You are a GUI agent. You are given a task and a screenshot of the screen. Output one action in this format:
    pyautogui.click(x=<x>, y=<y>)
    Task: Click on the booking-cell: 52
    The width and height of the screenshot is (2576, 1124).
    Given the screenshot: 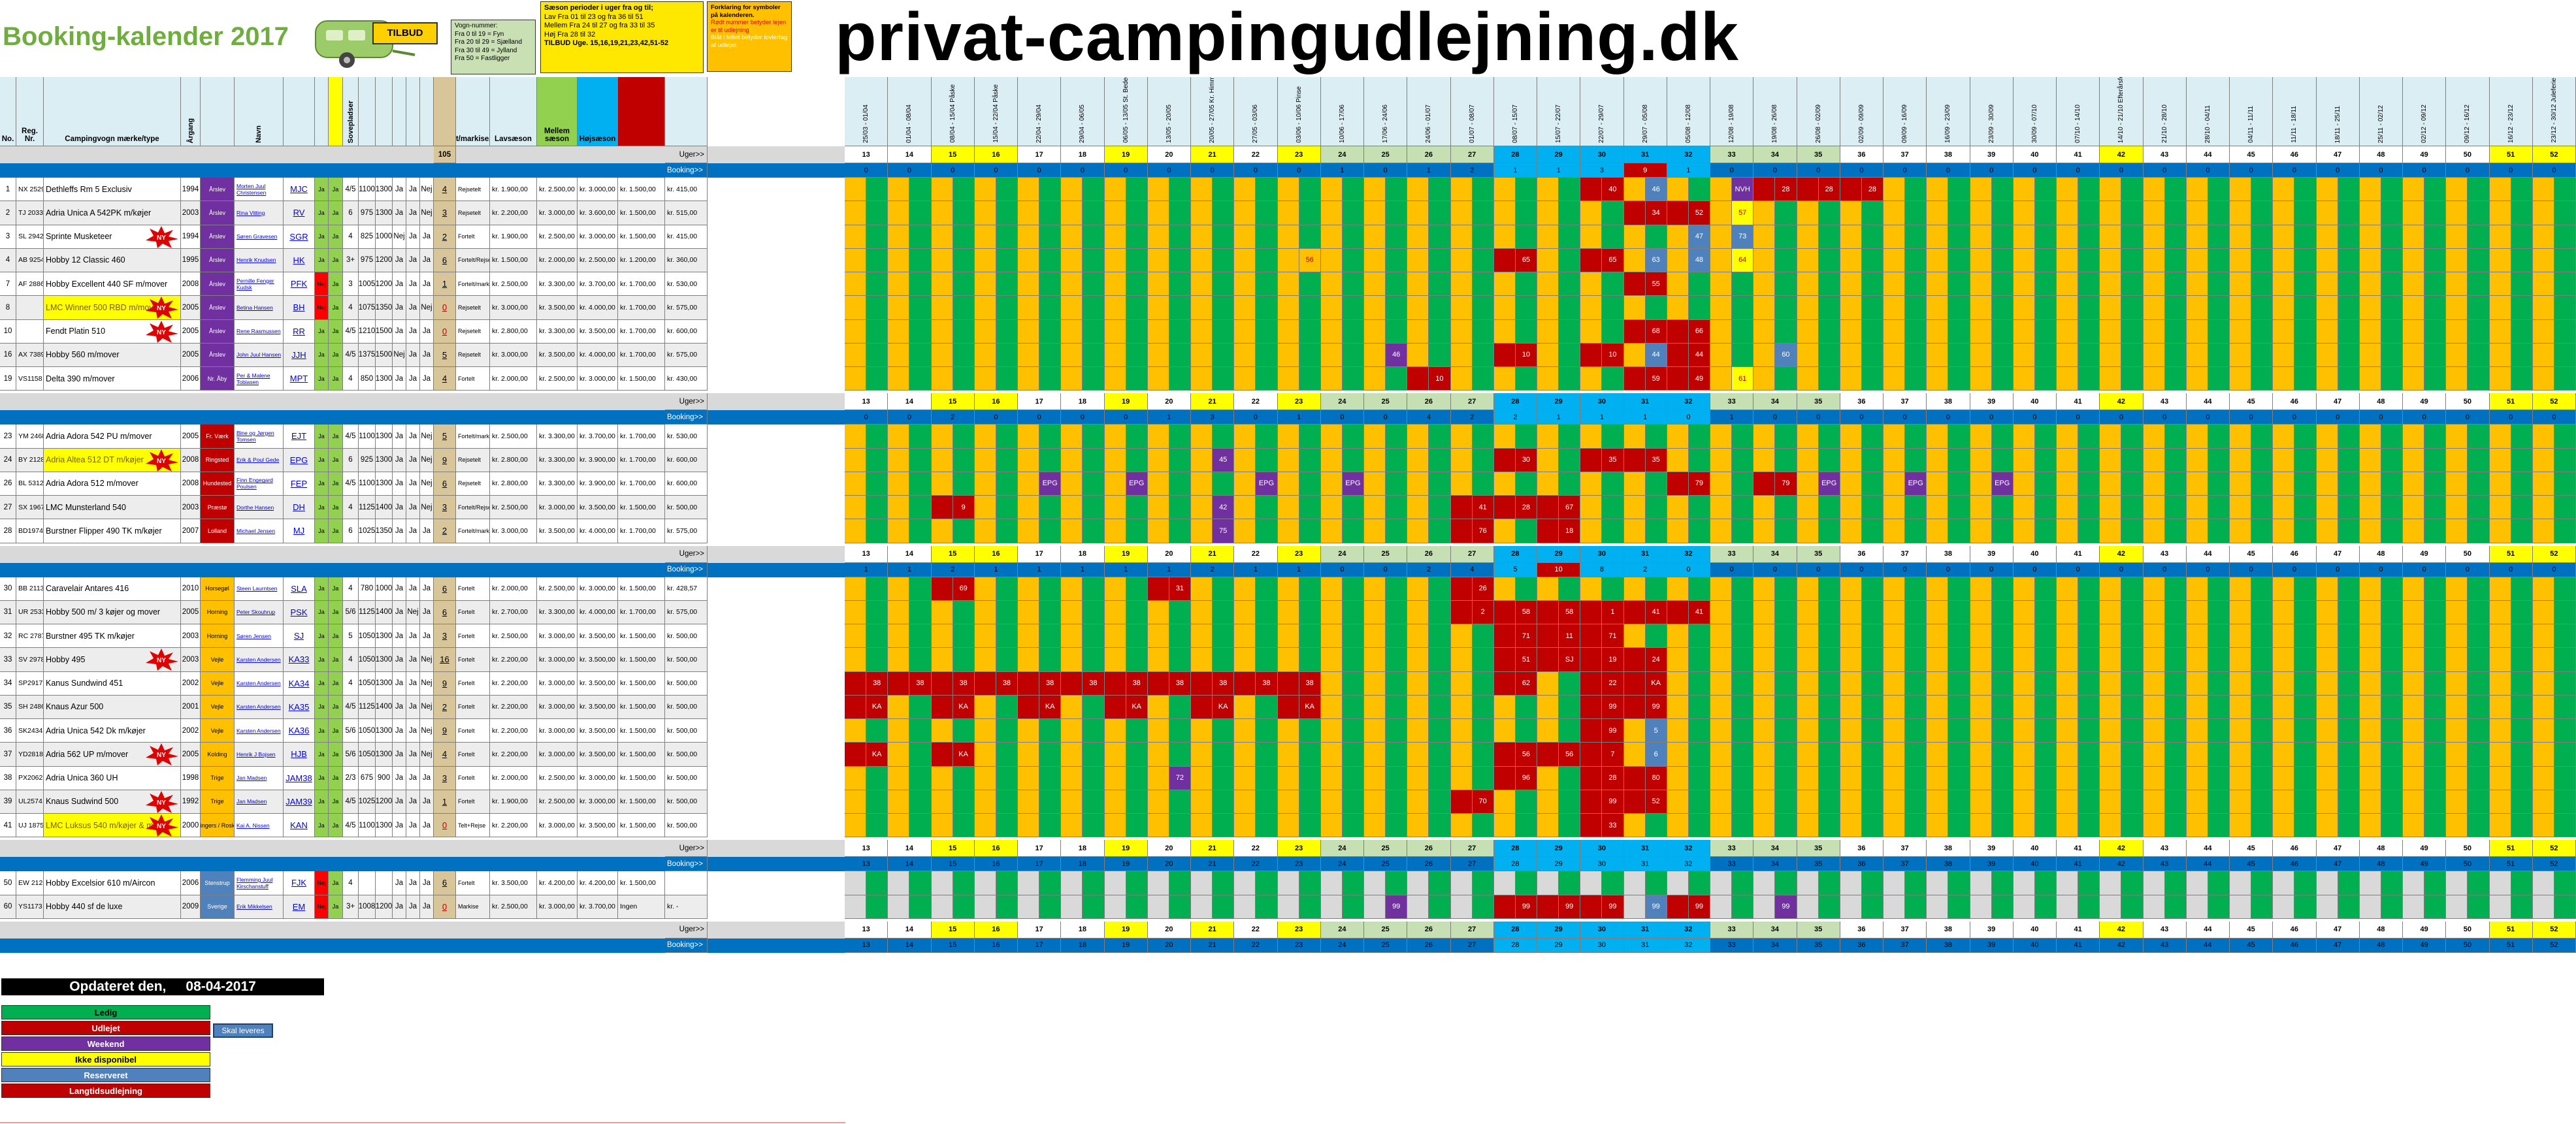 What is the action you would take?
    pyautogui.click(x=1656, y=802)
    